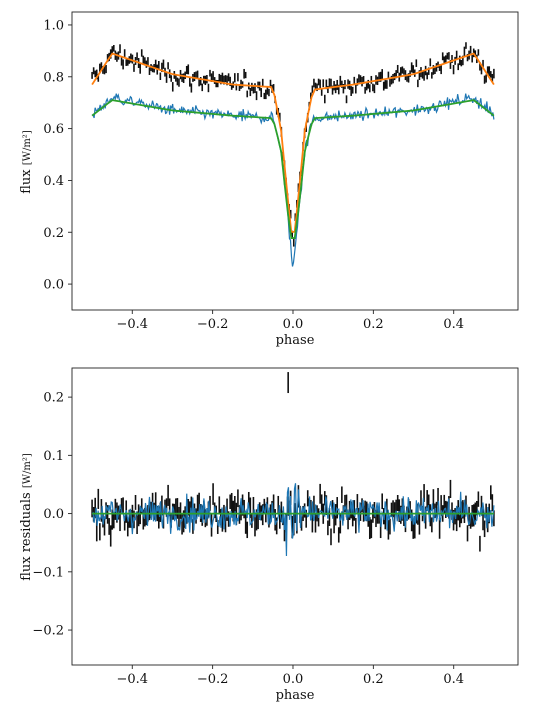  I want to click on top-y-axis-label: flux [W/m²], so click(26, 162).